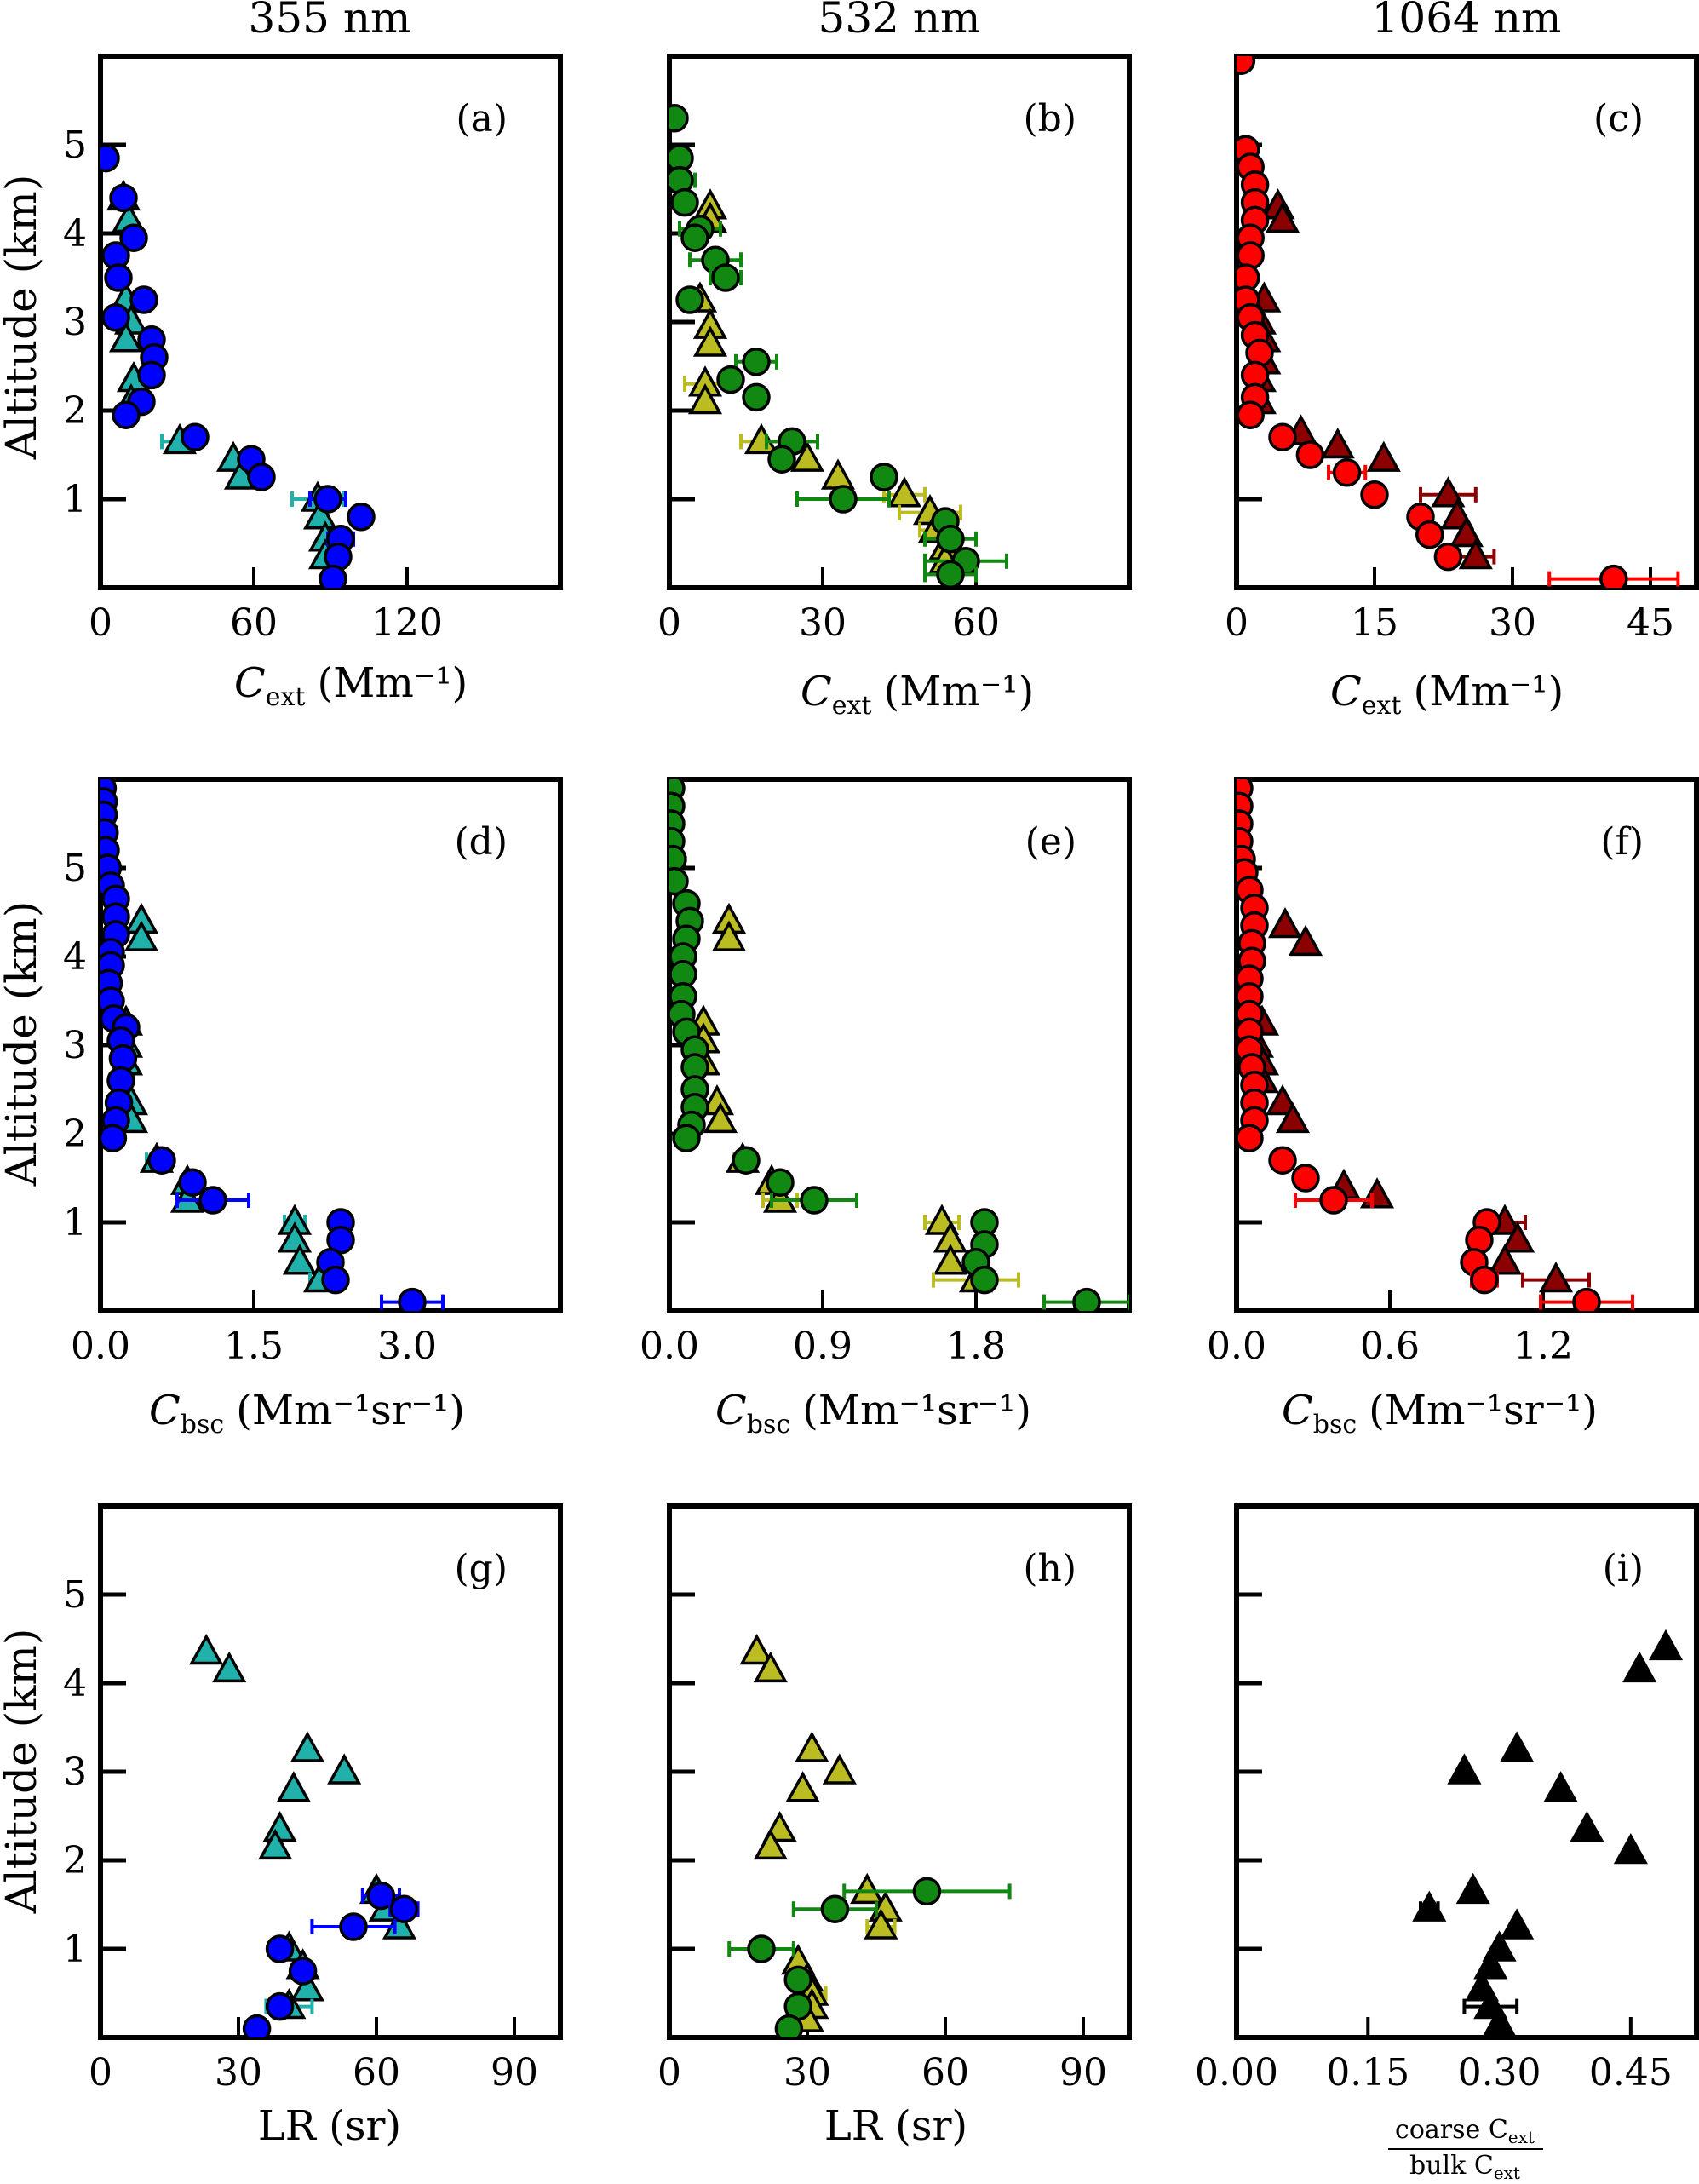 The image size is (1699, 2184). I want to click on x-axis-label-a: Cext (Mm⁻¹), so click(351, 685).